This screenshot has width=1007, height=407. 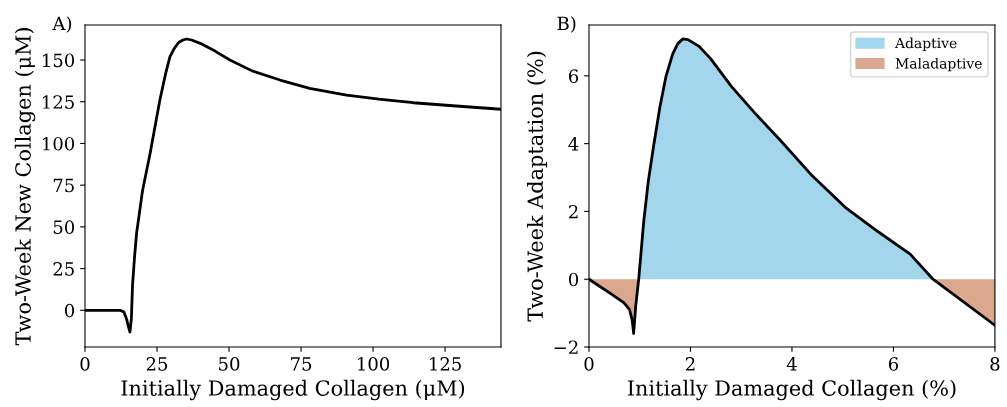 What do you see at coordinates (59, 60) in the screenshot?
I see `y-tick-label: 150` at bounding box center [59, 60].